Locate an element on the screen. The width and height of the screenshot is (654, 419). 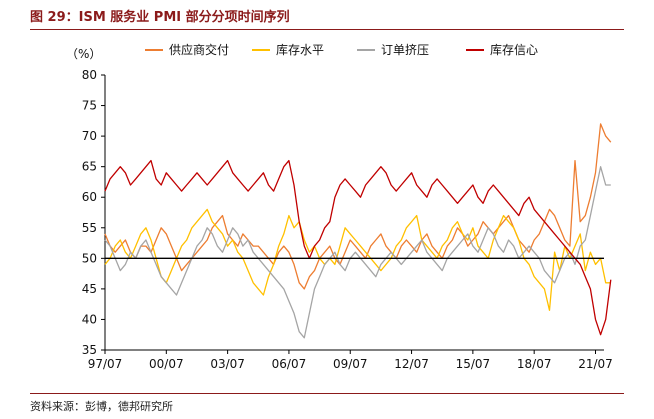
title-rule is located at coordinates (327, 29).